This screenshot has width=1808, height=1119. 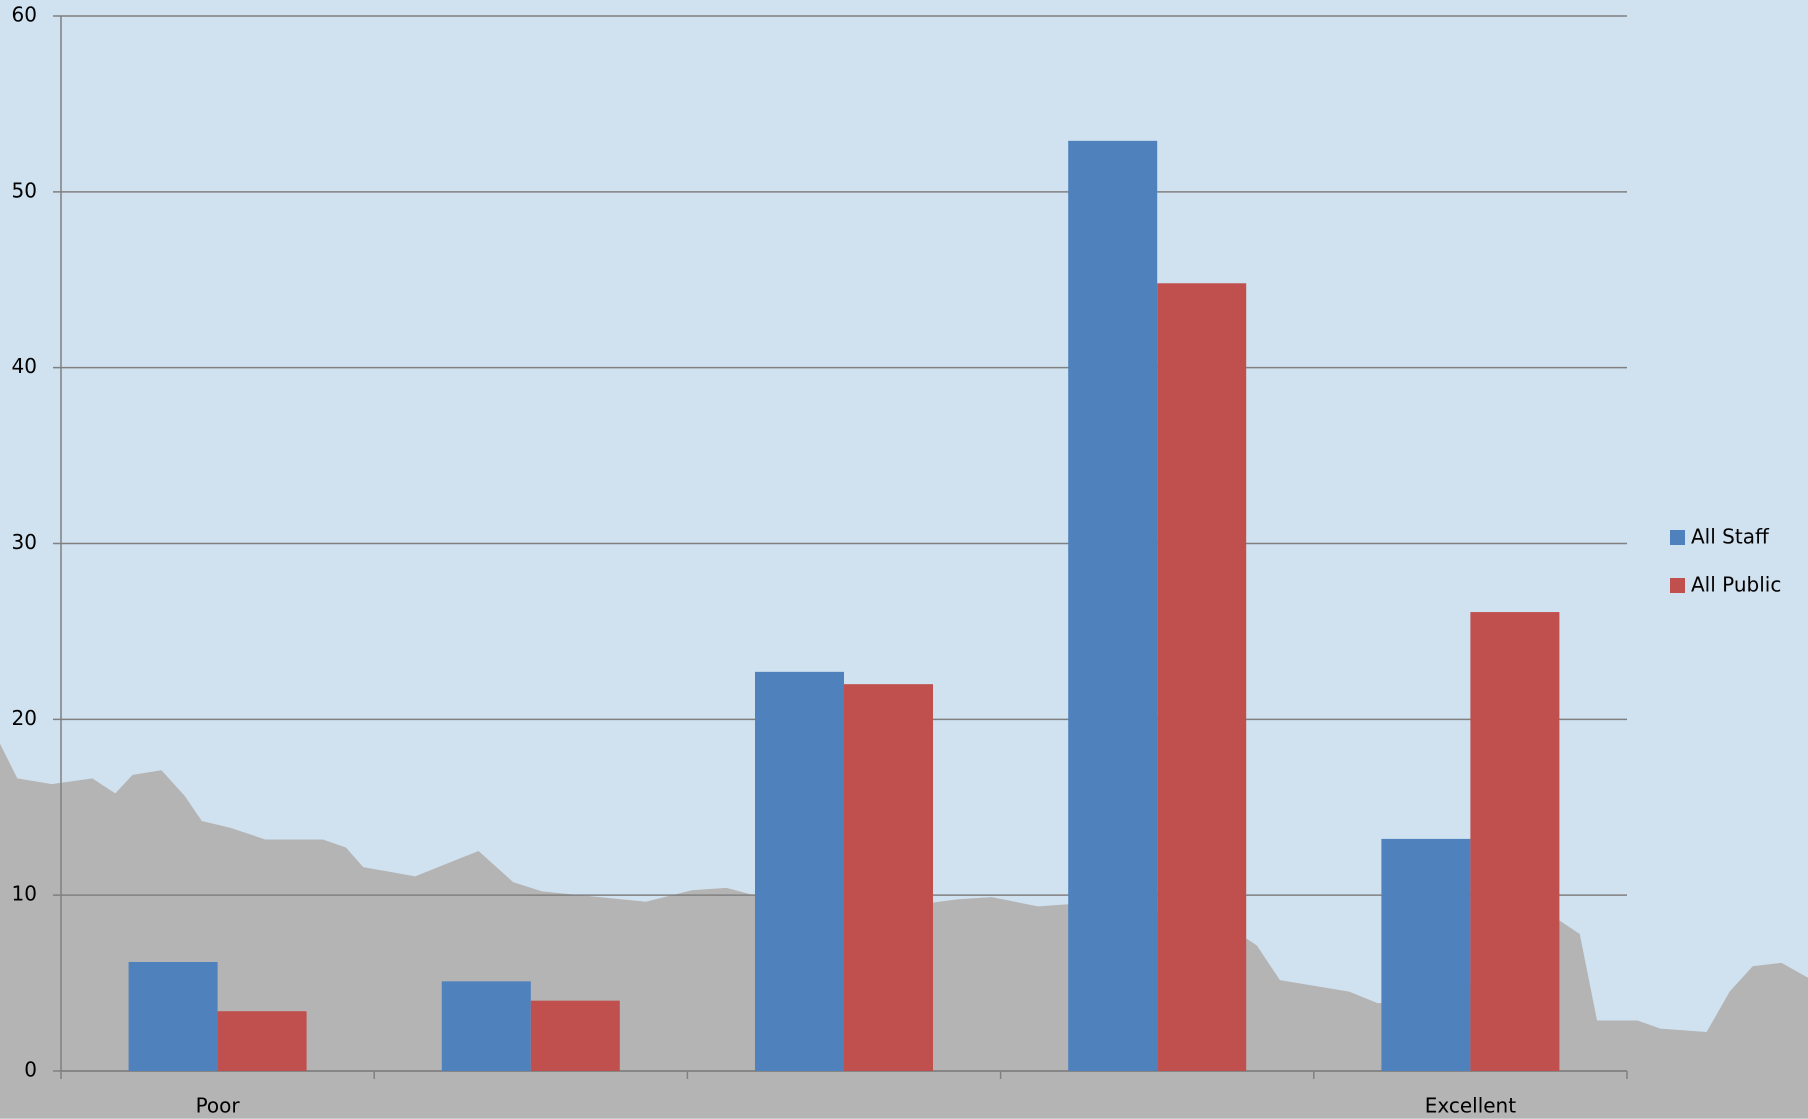 What do you see at coordinates (1730, 537) in the screenshot?
I see `legend-label: All Staff` at bounding box center [1730, 537].